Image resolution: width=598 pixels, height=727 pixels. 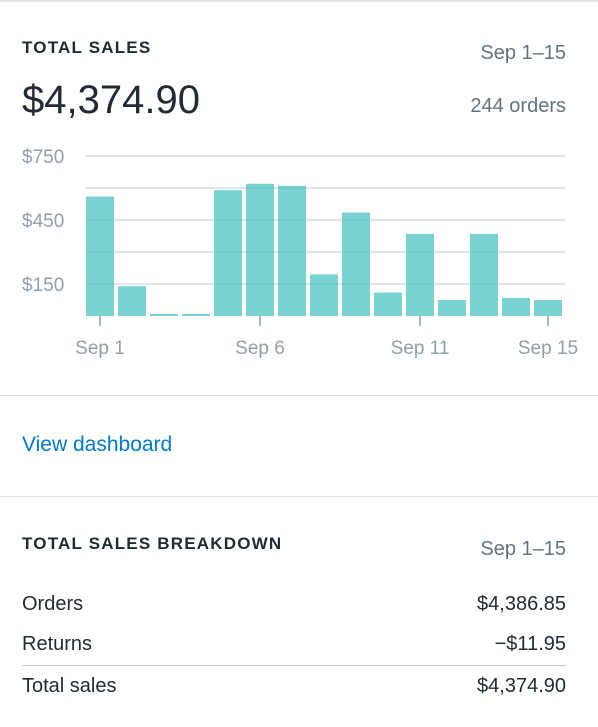 I want to click on chart-y-axis: $750 $450 $150, so click(x=43, y=221).